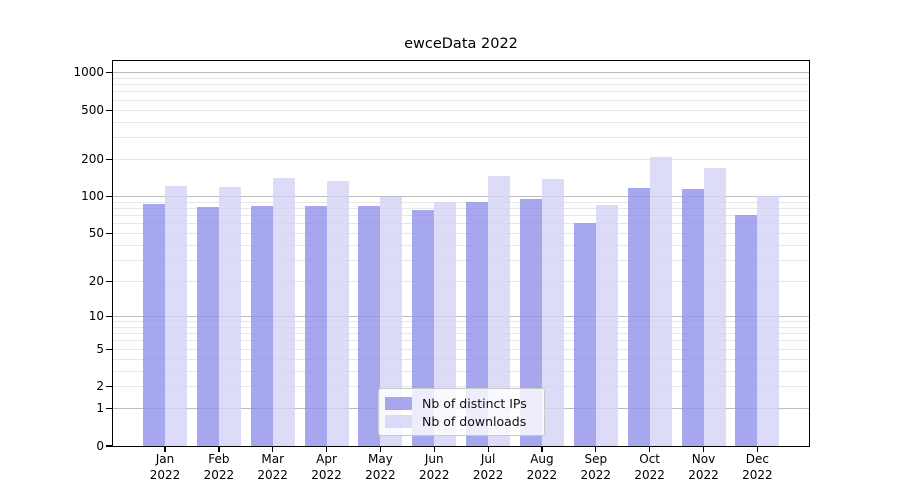  I want to click on x-tick-label-mar: Mar 2022, so click(273, 467).